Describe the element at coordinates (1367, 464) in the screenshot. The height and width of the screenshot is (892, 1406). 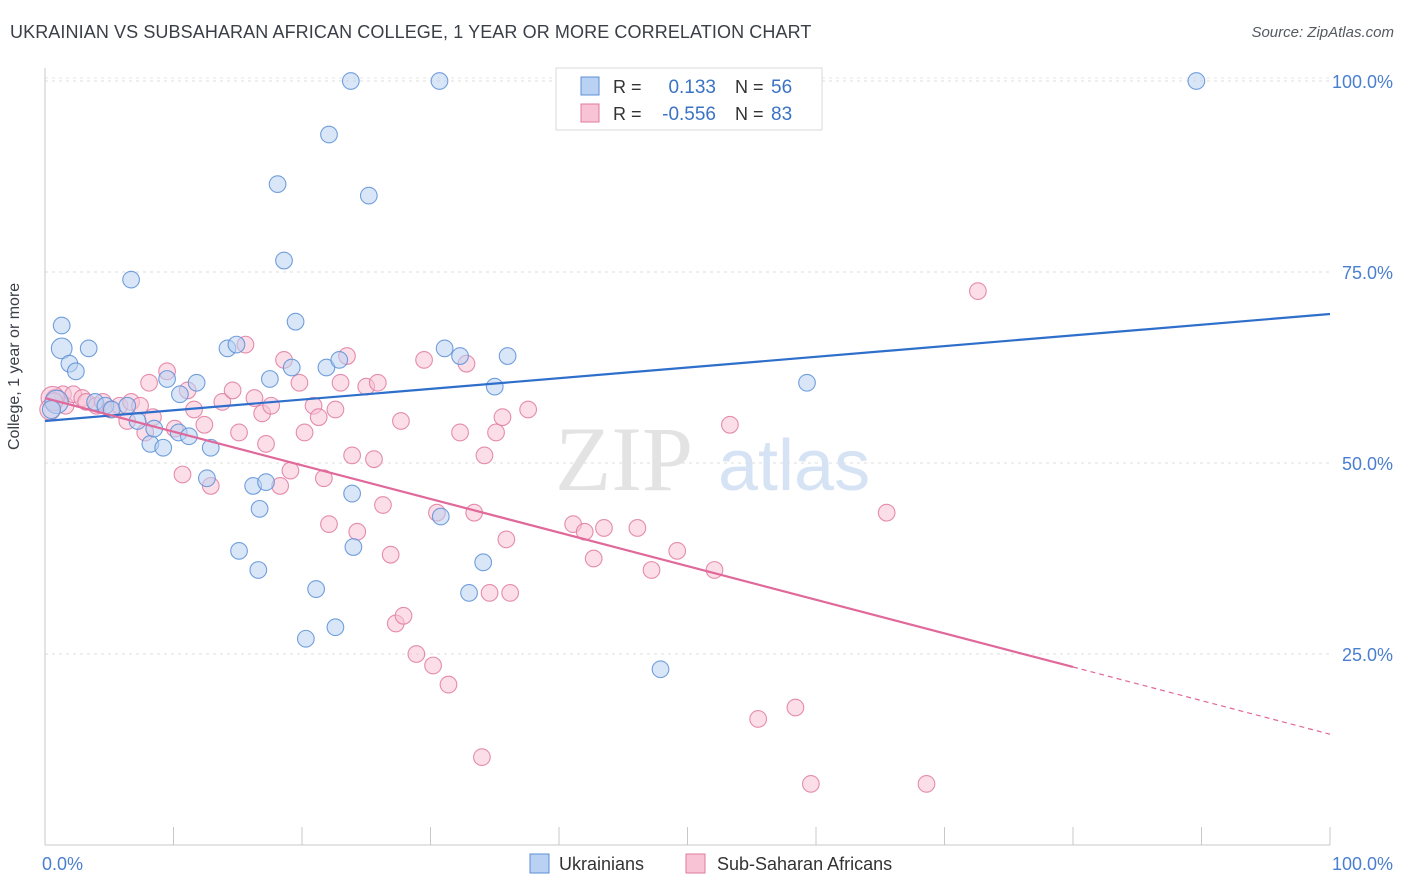
I see `y-tick-label: 50.0%` at that location.